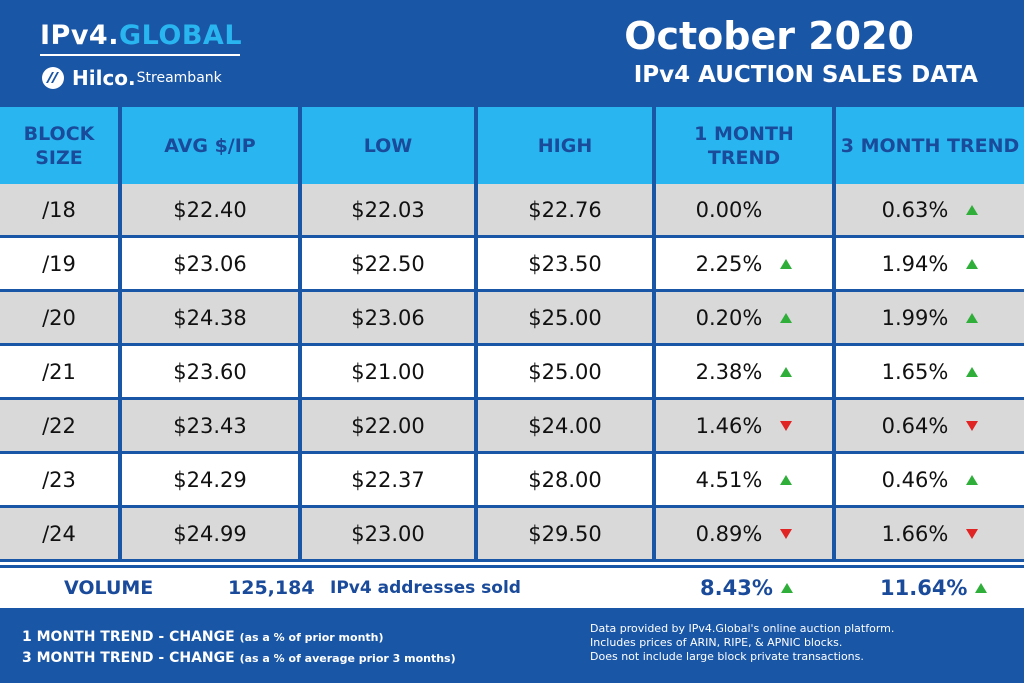 The image size is (1024, 683). Describe the element at coordinates (140, 55) in the screenshot. I see `brand-underline` at that location.